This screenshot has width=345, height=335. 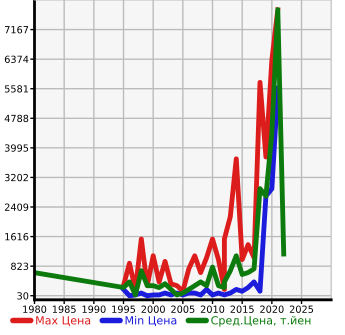 What do you see at coordinates (302, 309) in the screenshot?
I see `x-tick-label: 2025` at bounding box center [302, 309].